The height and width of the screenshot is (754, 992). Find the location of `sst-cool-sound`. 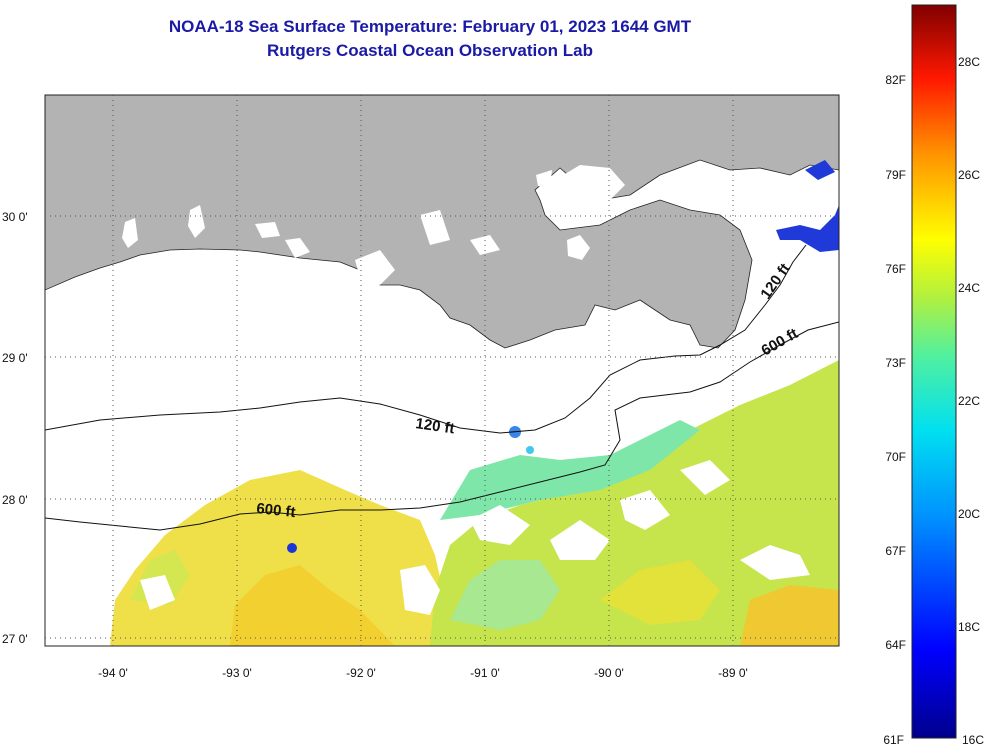

sst-cool-sound is located at coordinates (807, 228).